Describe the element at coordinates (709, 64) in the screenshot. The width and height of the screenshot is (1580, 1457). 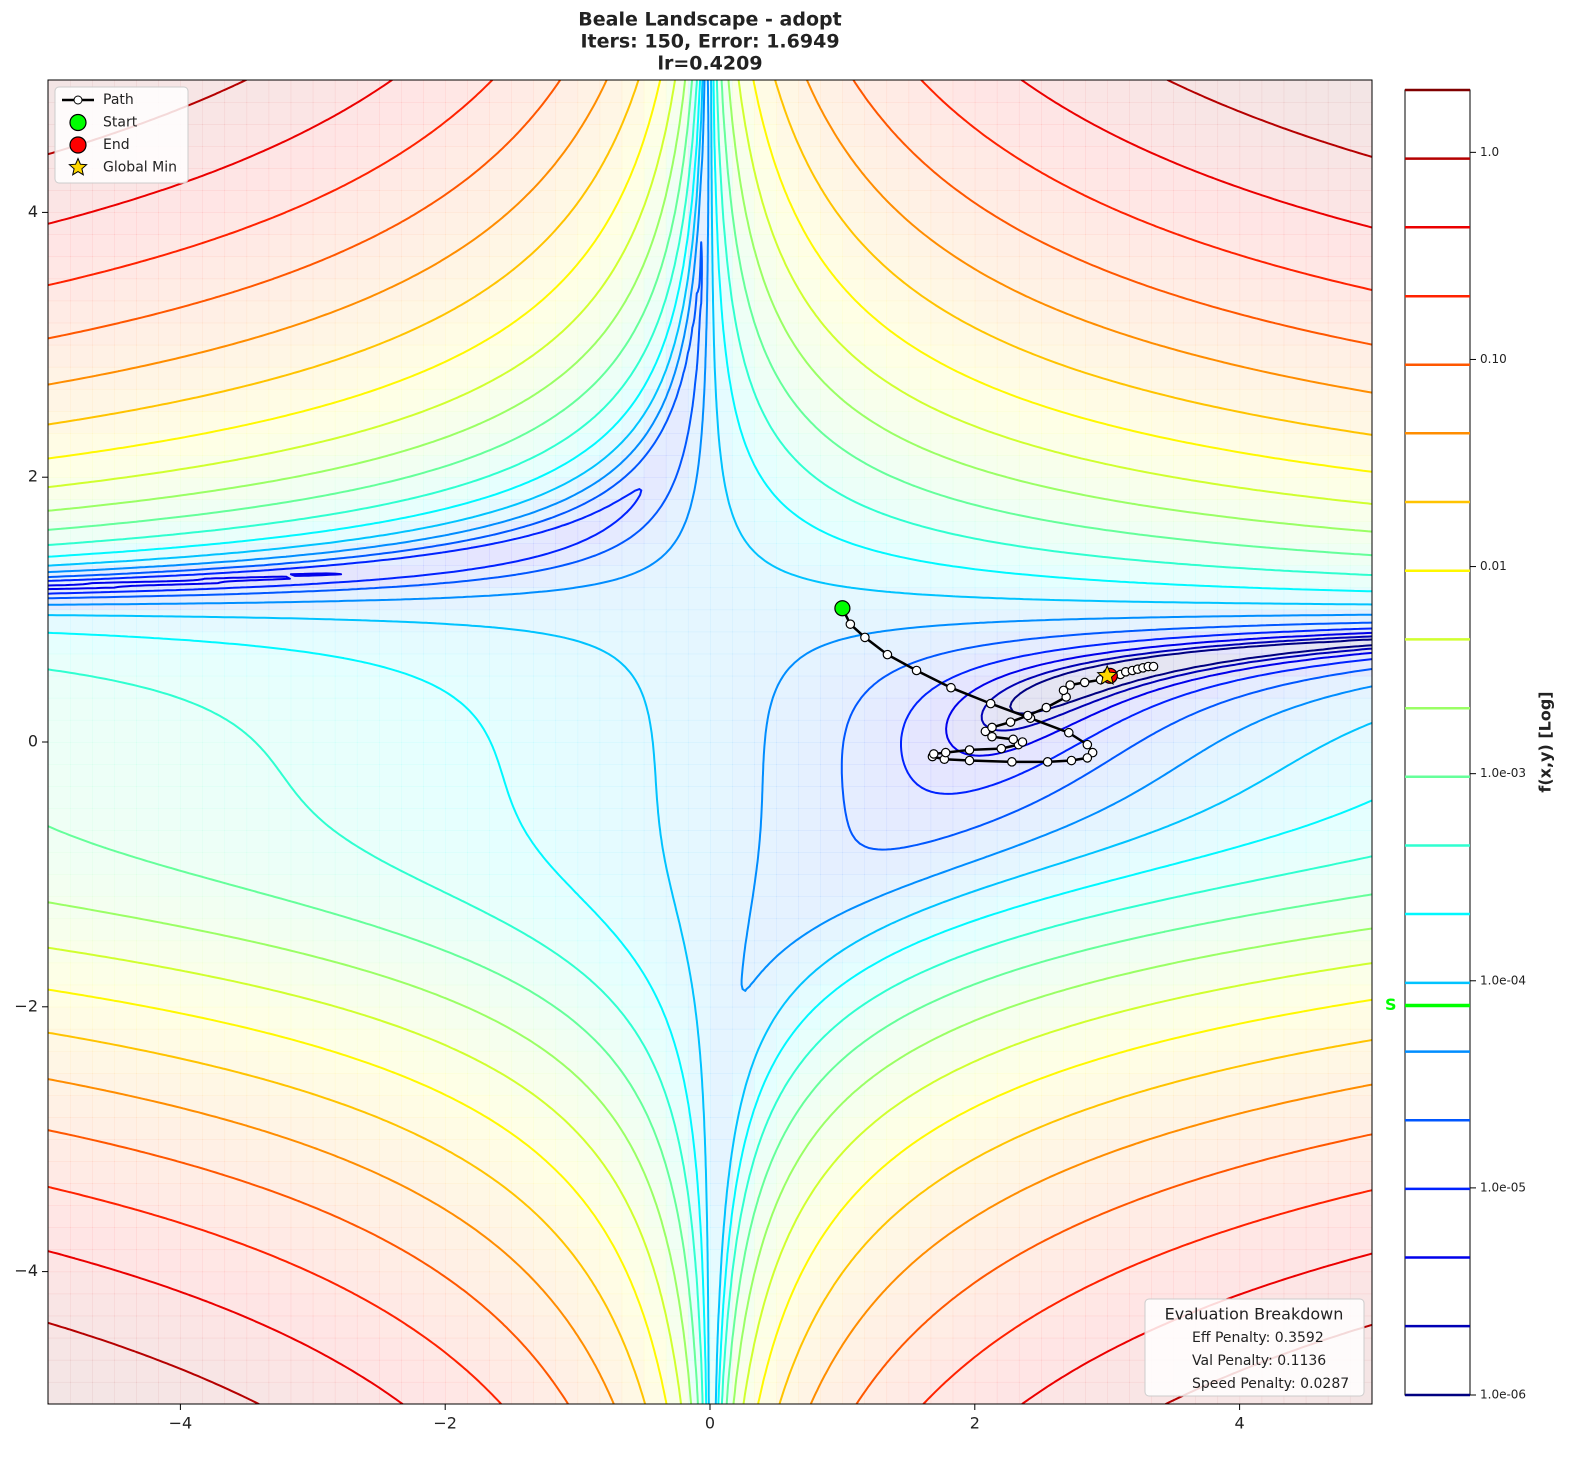
I see `chart-subtitle: lr=0.4209` at that location.